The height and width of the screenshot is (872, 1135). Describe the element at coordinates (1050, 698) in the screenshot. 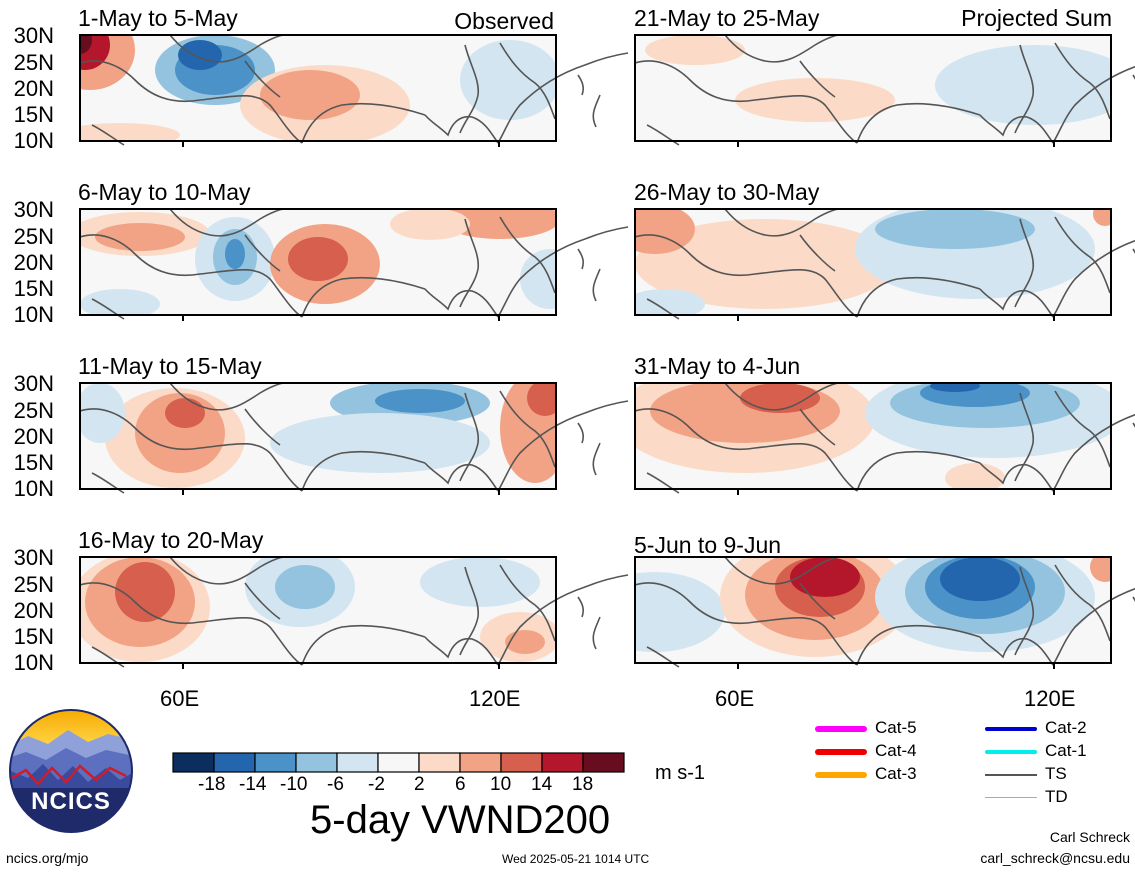

I see `lon-label-120e-right: 120E` at that location.